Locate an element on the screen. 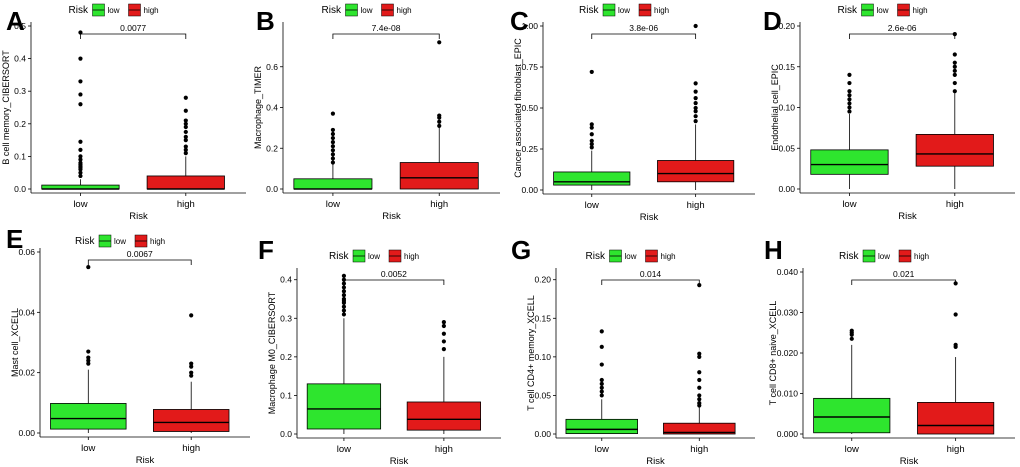 This screenshot has height=467, width=1020. panel-letter: D is located at coordinates (772, 21).